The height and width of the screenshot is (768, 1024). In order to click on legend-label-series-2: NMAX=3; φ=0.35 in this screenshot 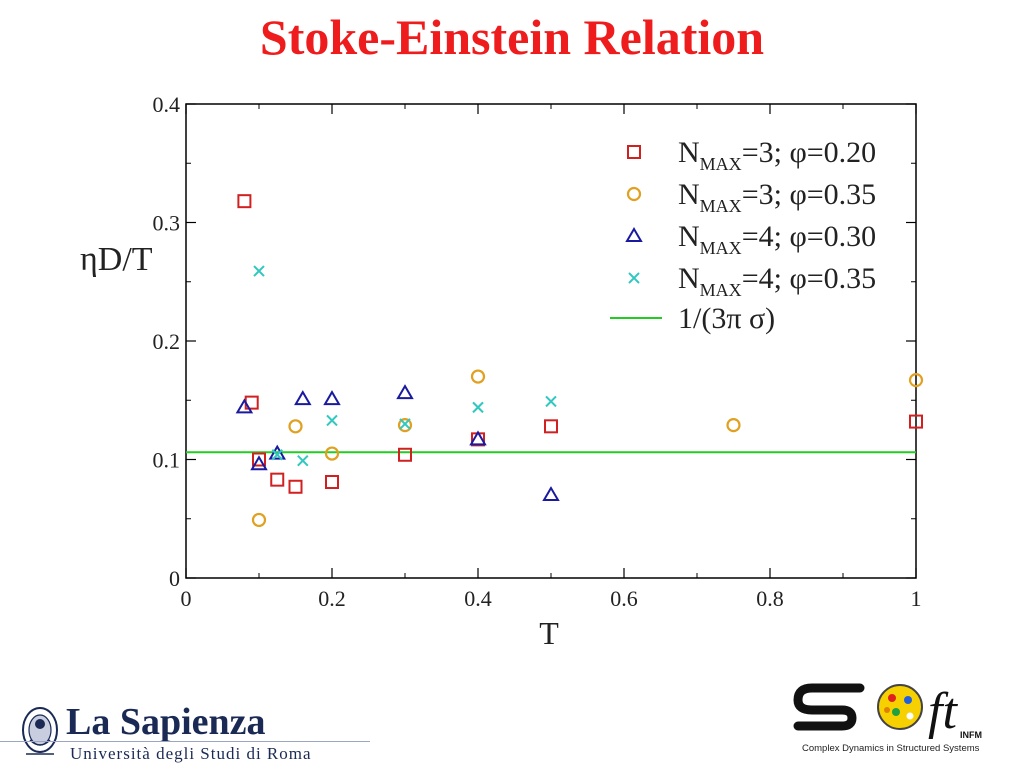, I will do `click(777, 197)`.